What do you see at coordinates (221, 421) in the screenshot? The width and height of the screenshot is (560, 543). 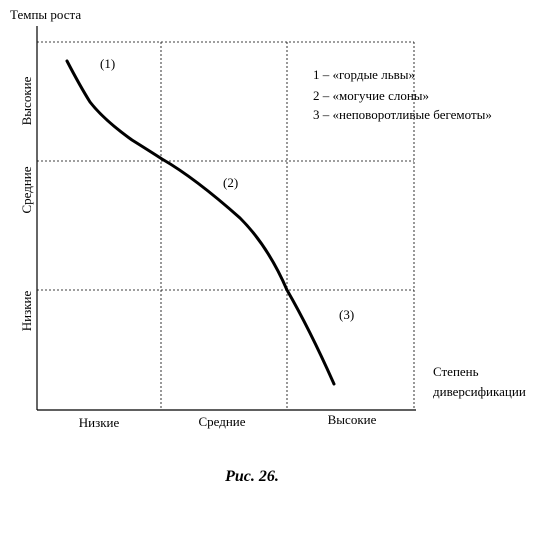 I see `x-level-medium: Средние` at bounding box center [221, 421].